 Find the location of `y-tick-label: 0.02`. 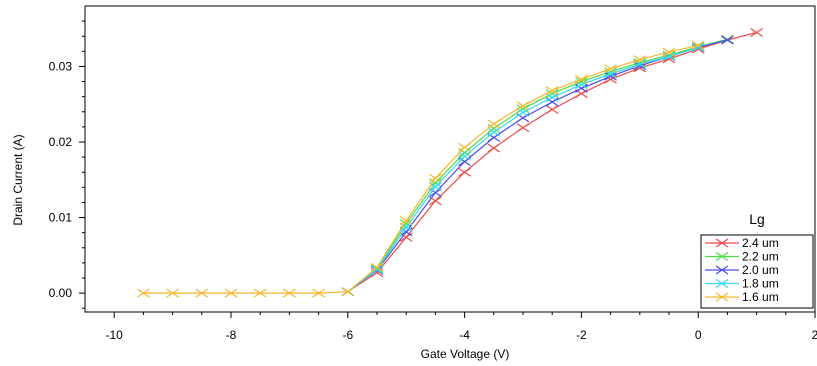

y-tick-label: 0.02 is located at coordinates (61, 142).